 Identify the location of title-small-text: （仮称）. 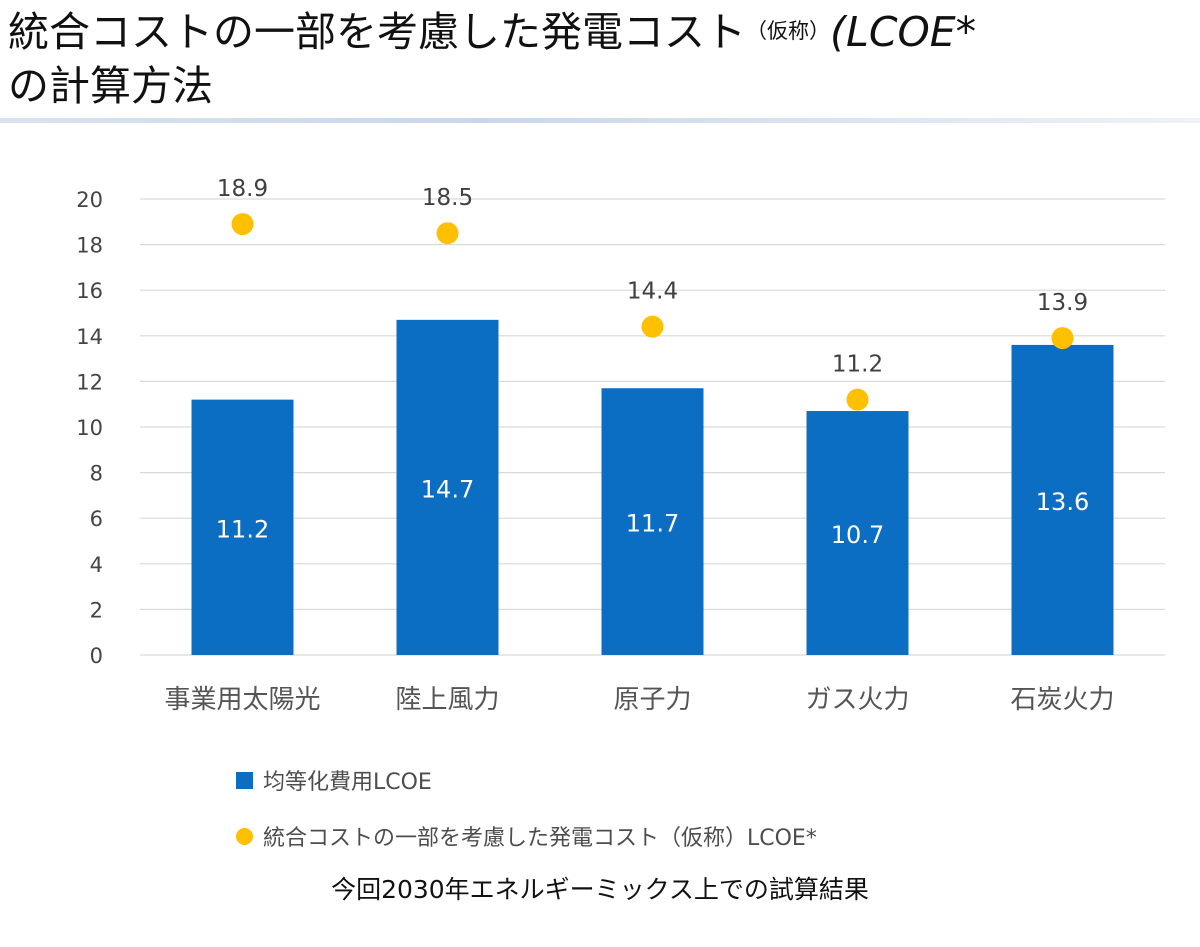
(788, 31).